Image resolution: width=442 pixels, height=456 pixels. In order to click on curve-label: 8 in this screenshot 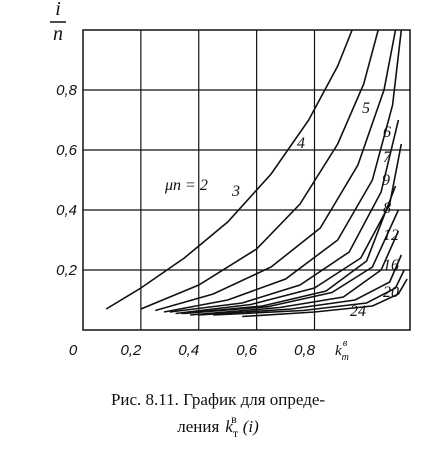, I will do `click(387, 208)`.